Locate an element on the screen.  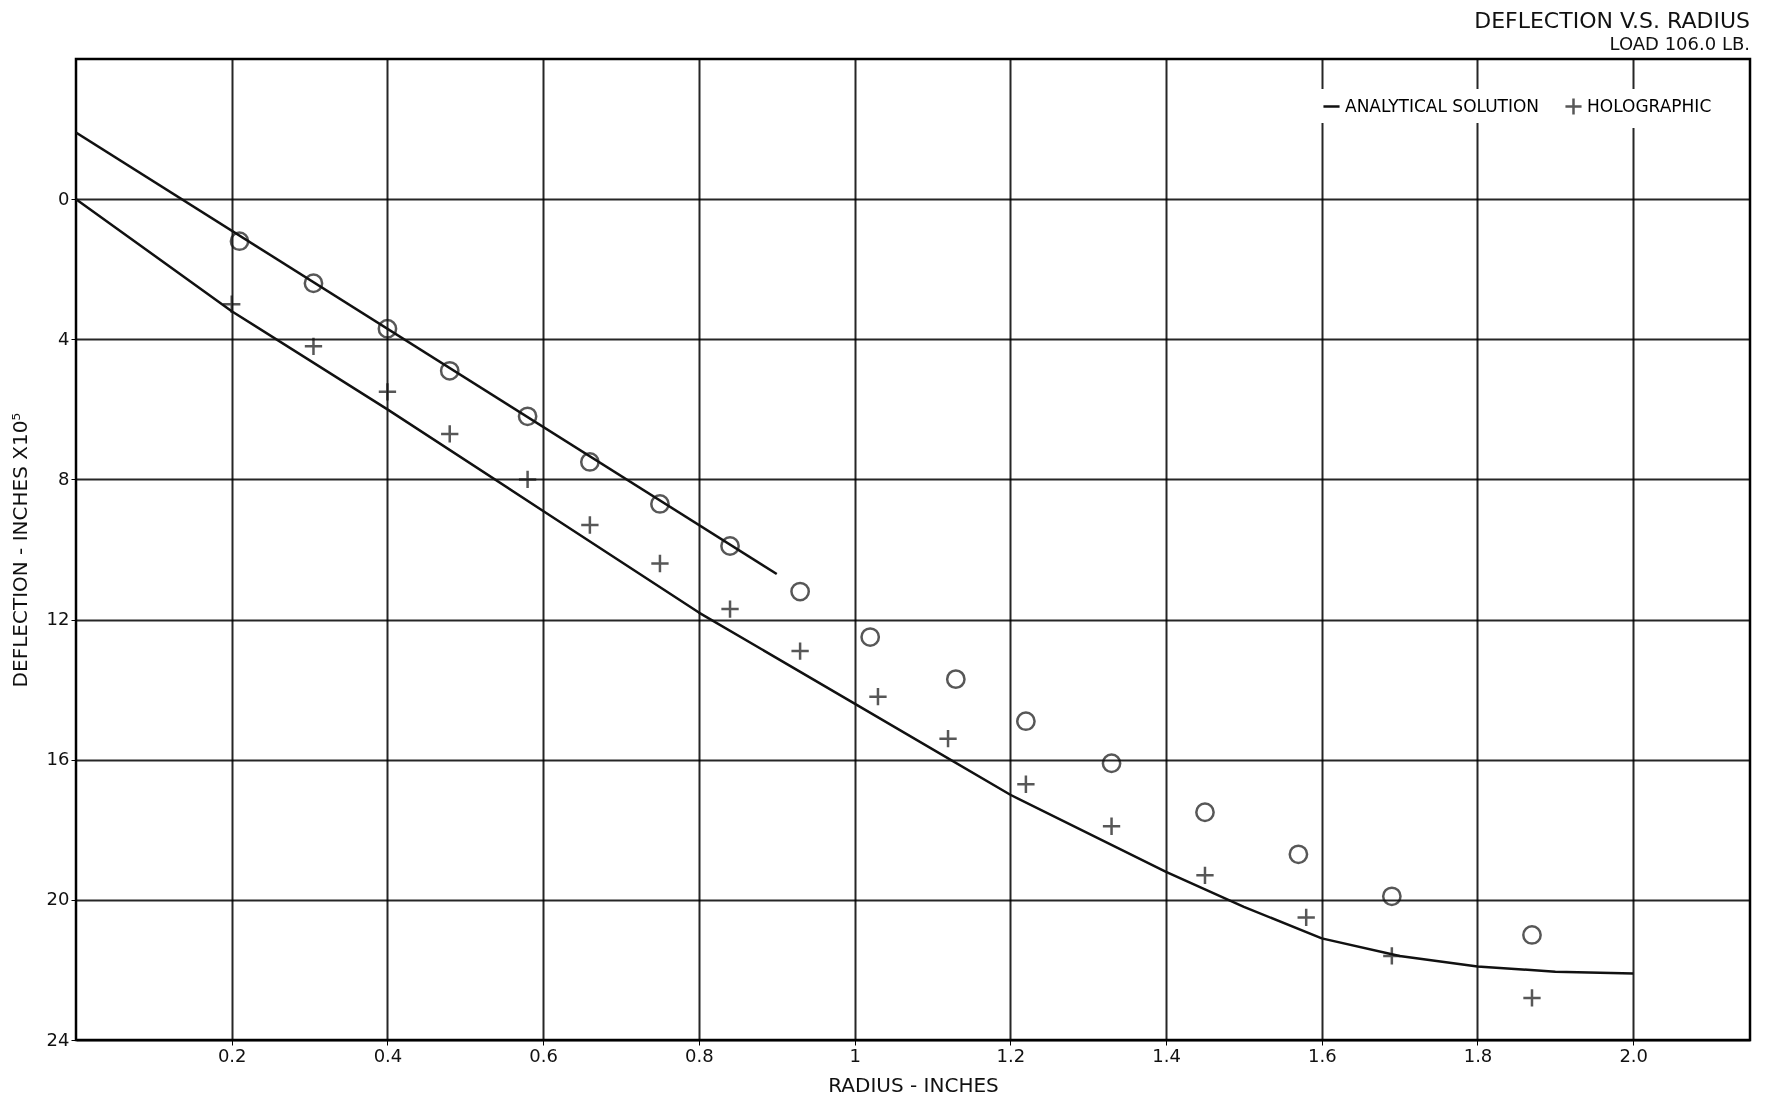
chart-subtitle: LOAD 106.0 LB. is located at coordinates (1679, 43).